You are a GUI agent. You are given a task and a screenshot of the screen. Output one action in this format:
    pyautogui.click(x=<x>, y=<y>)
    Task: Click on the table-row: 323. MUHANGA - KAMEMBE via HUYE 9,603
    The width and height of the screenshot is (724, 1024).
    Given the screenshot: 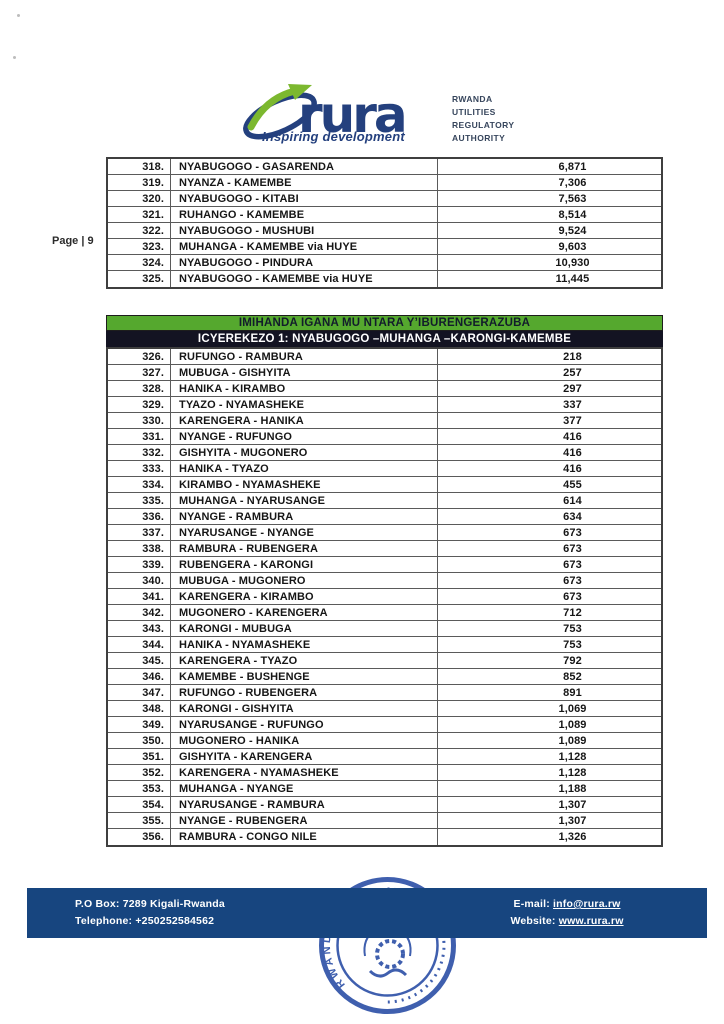 What is the action you would take?
    pyautogui.click(x=384, y=247)
    